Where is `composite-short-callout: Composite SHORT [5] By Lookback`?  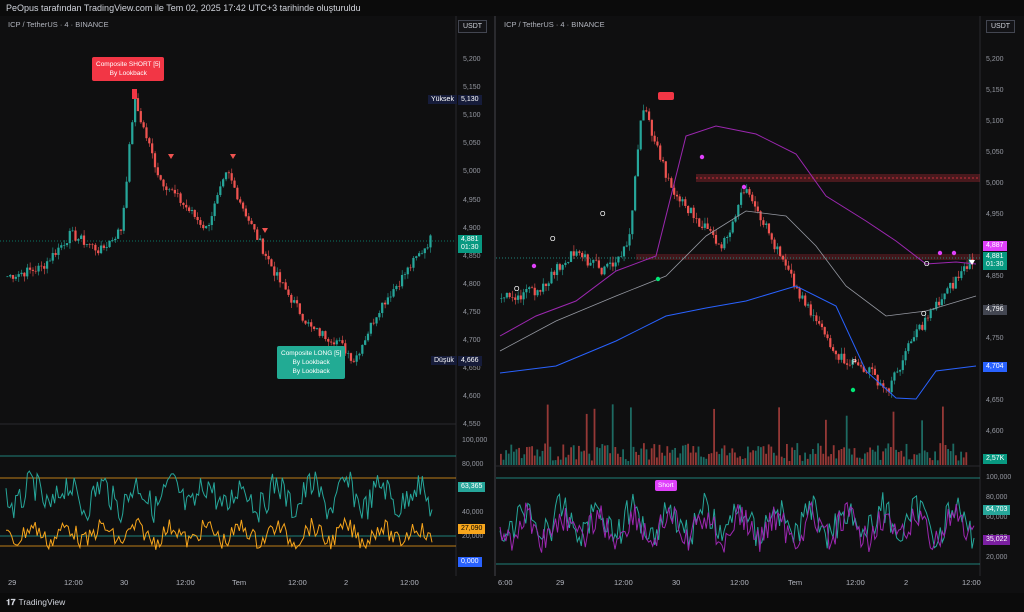
composite-short-callout: Composite SHORT [5] By Lookback is located at coordinates (128, 69).